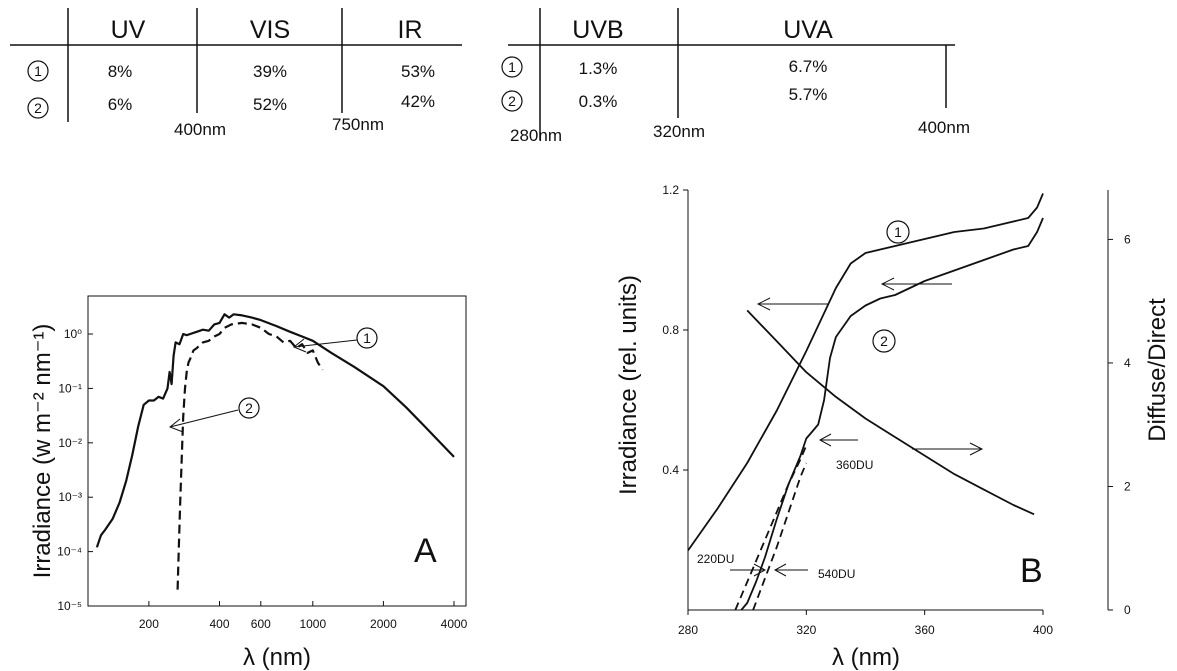 This screenshot has height=671, width=1177. What do you see at coordinates (418, 101) in the screenshot?
I see `table-cell: 42%` at bounding box center [418, 101].